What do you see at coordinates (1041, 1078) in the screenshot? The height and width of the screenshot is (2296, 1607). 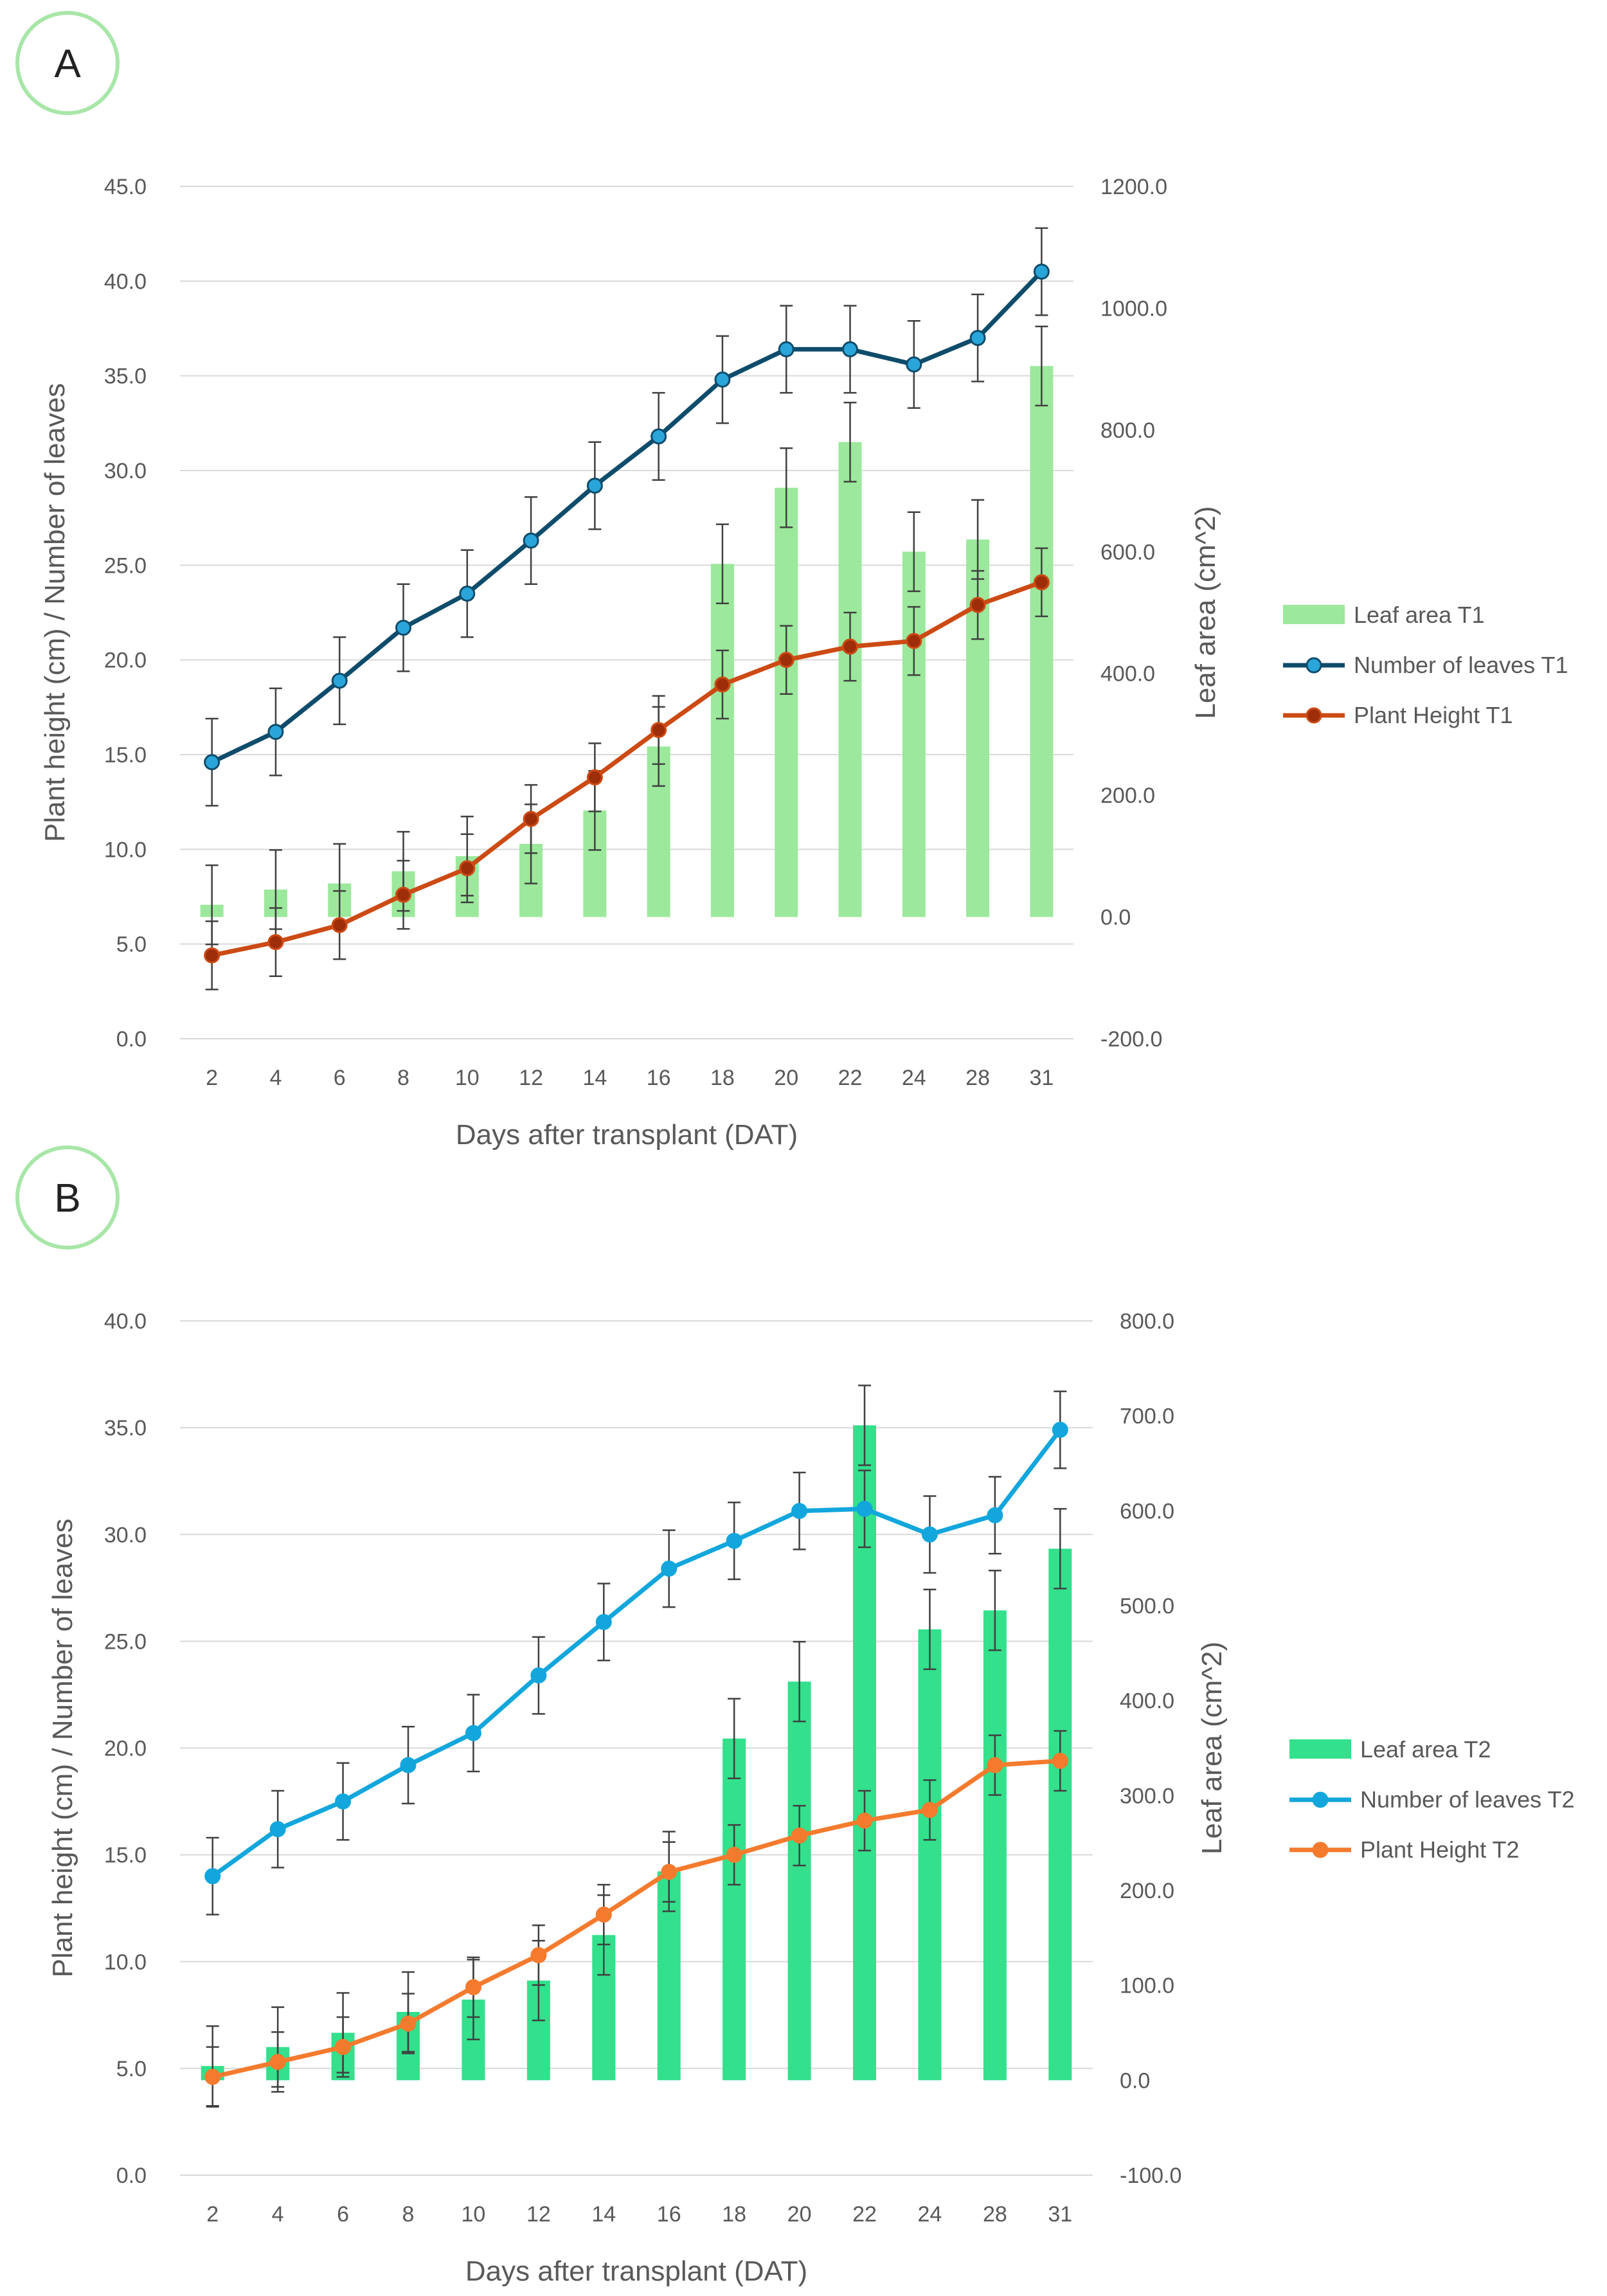 I see `x-tick-label: 31` at bounding box center [1041, 1078].